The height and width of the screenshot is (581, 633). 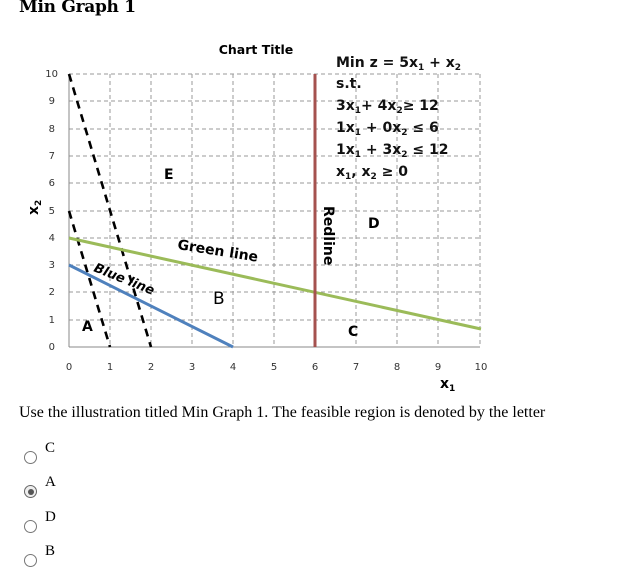 What do you see at coordinates (392, 151) in the screenshot?
I see `svg-text: 1x1 + 3x2 ≤ 12` at bounding box center [392, 151].